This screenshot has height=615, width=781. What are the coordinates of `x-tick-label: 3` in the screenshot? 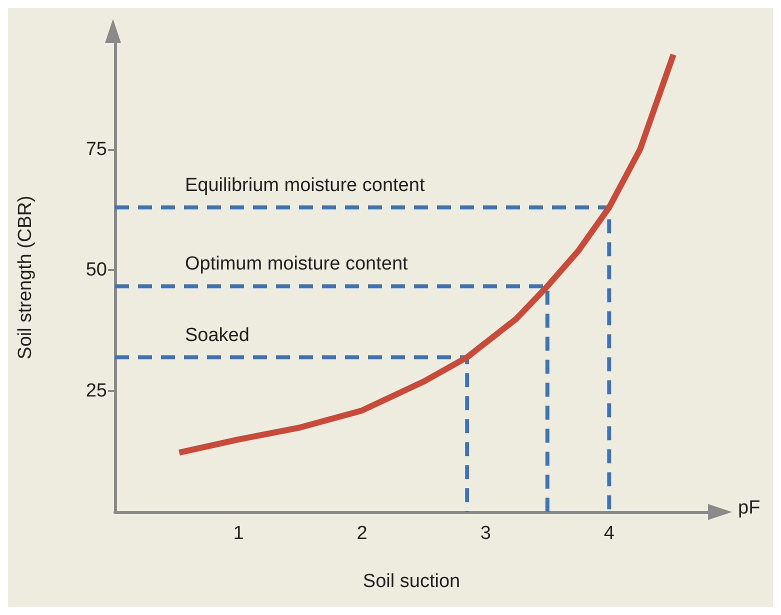 It's located at (485, 533).